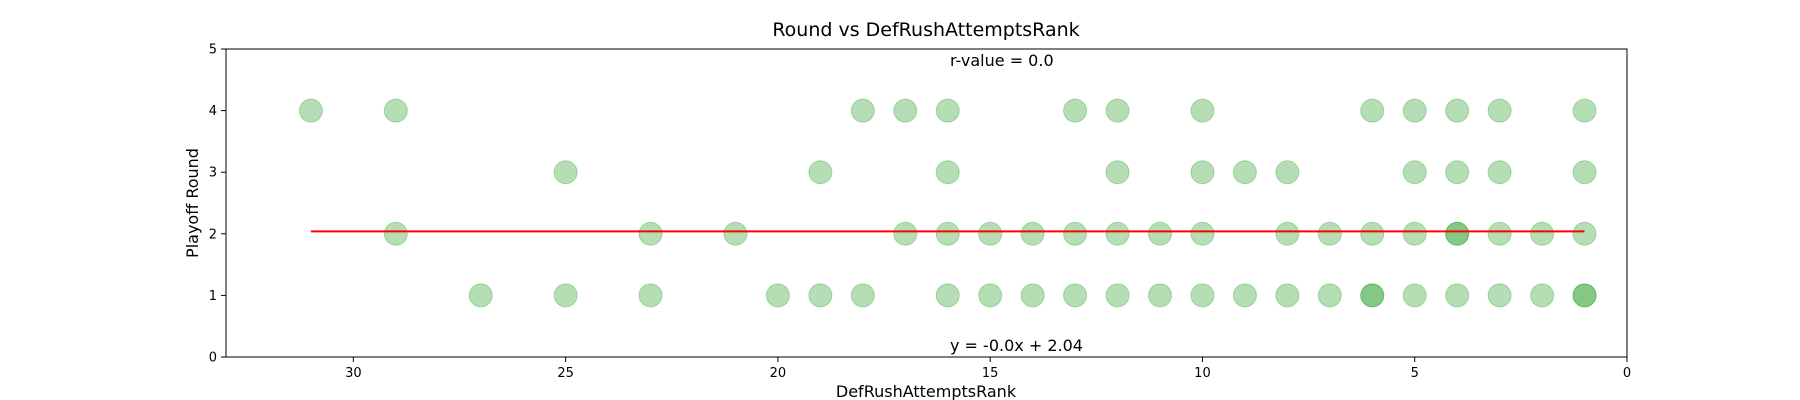 The height and width of the screenshot is (400, 1800). I want to click on x-tick-label: 20, so click(778, 373).